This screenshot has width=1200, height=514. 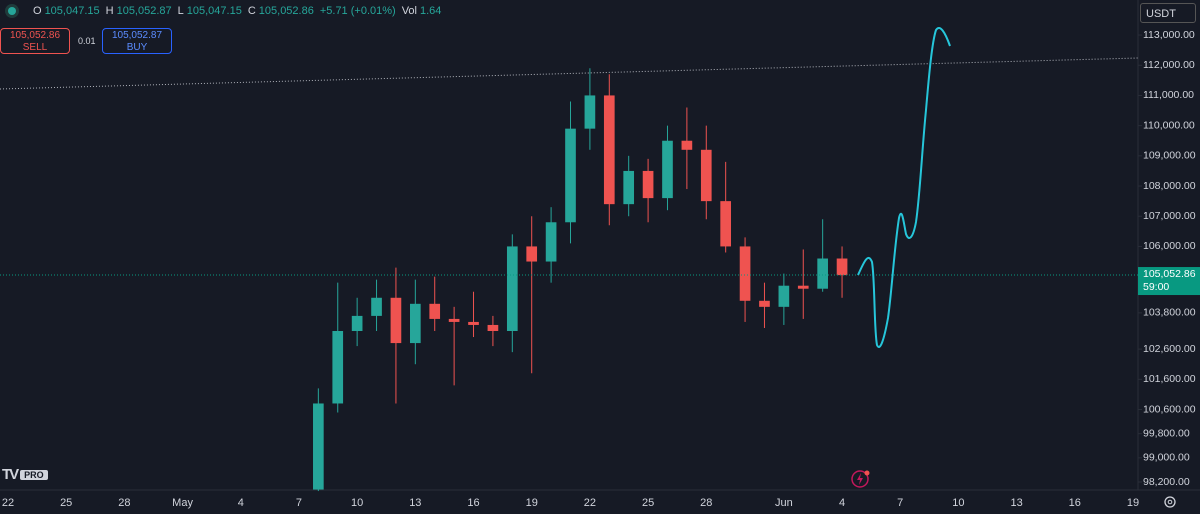 I want to click on countdown: 59:00, so click(x=1156, y=287).